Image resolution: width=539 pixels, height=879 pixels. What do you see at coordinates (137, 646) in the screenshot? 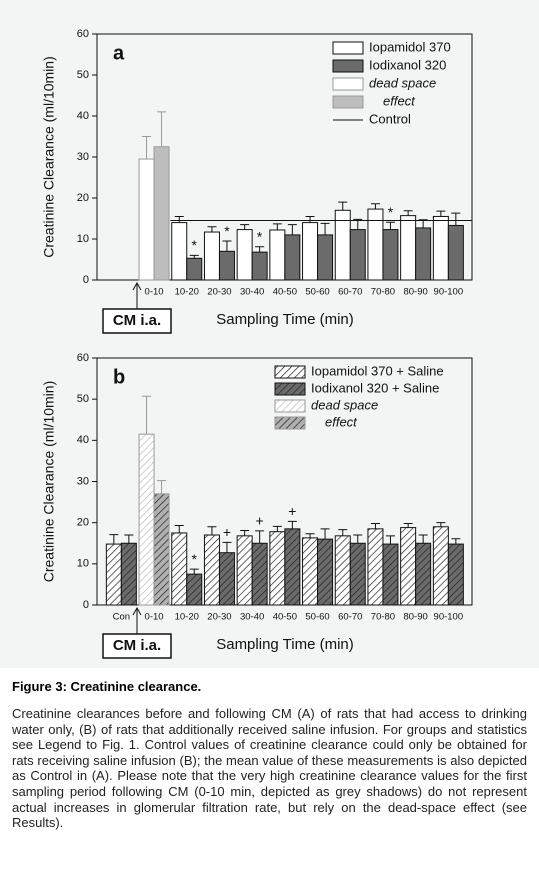
I see `annotation-box` at bounding box center [137, 646].